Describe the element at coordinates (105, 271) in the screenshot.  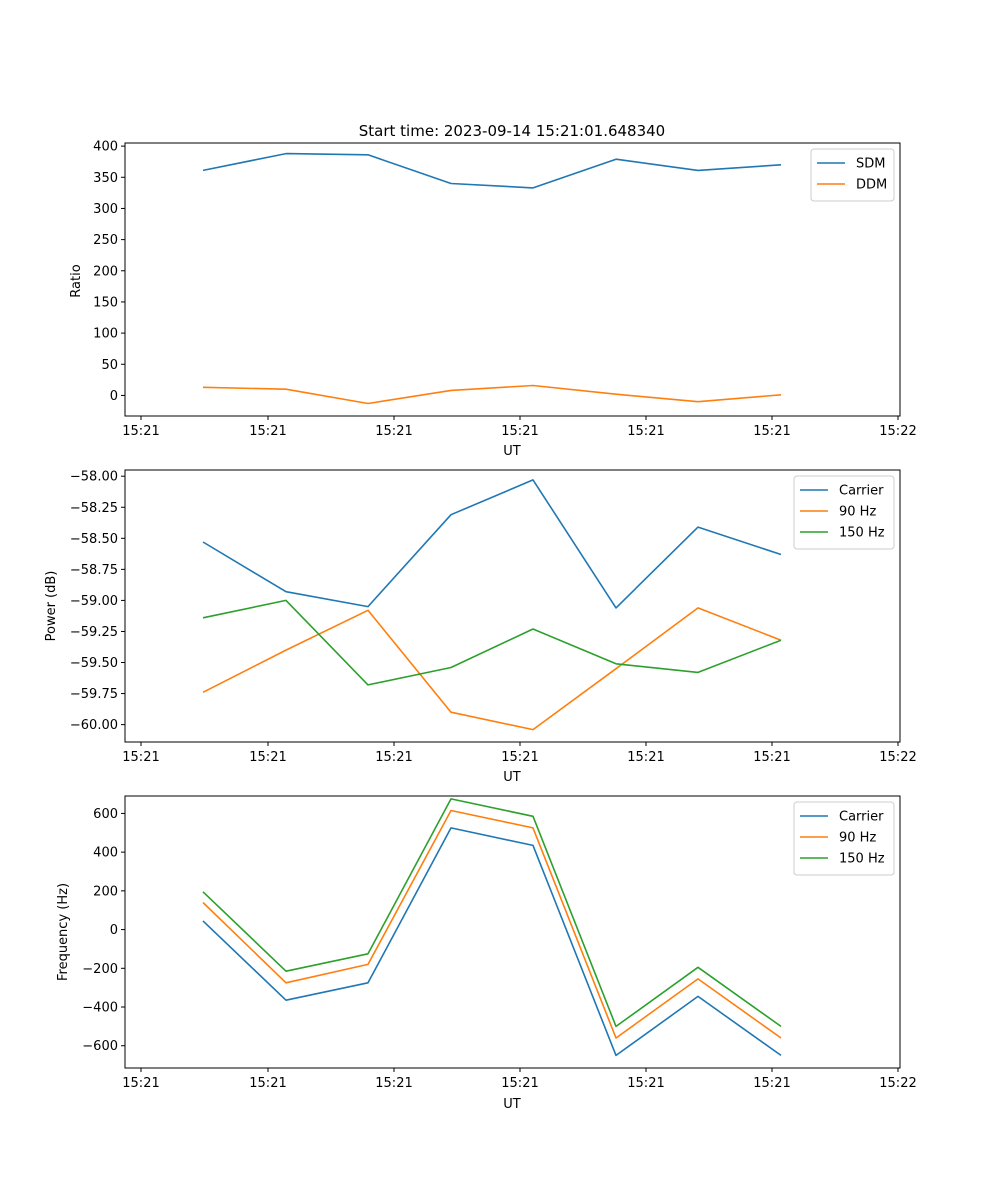
I see `ratio-chart-ytick-label: 200` at that location.